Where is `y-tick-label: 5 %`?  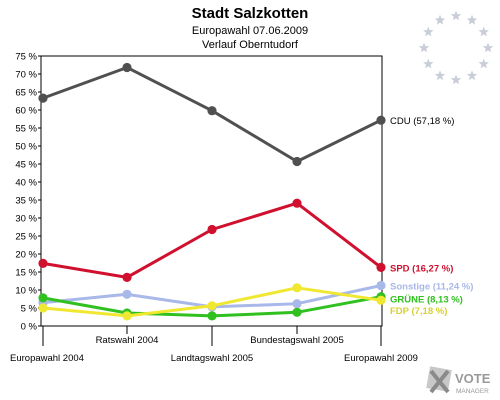
y-tick-label: 5 % is located at coordinates (29, 309).